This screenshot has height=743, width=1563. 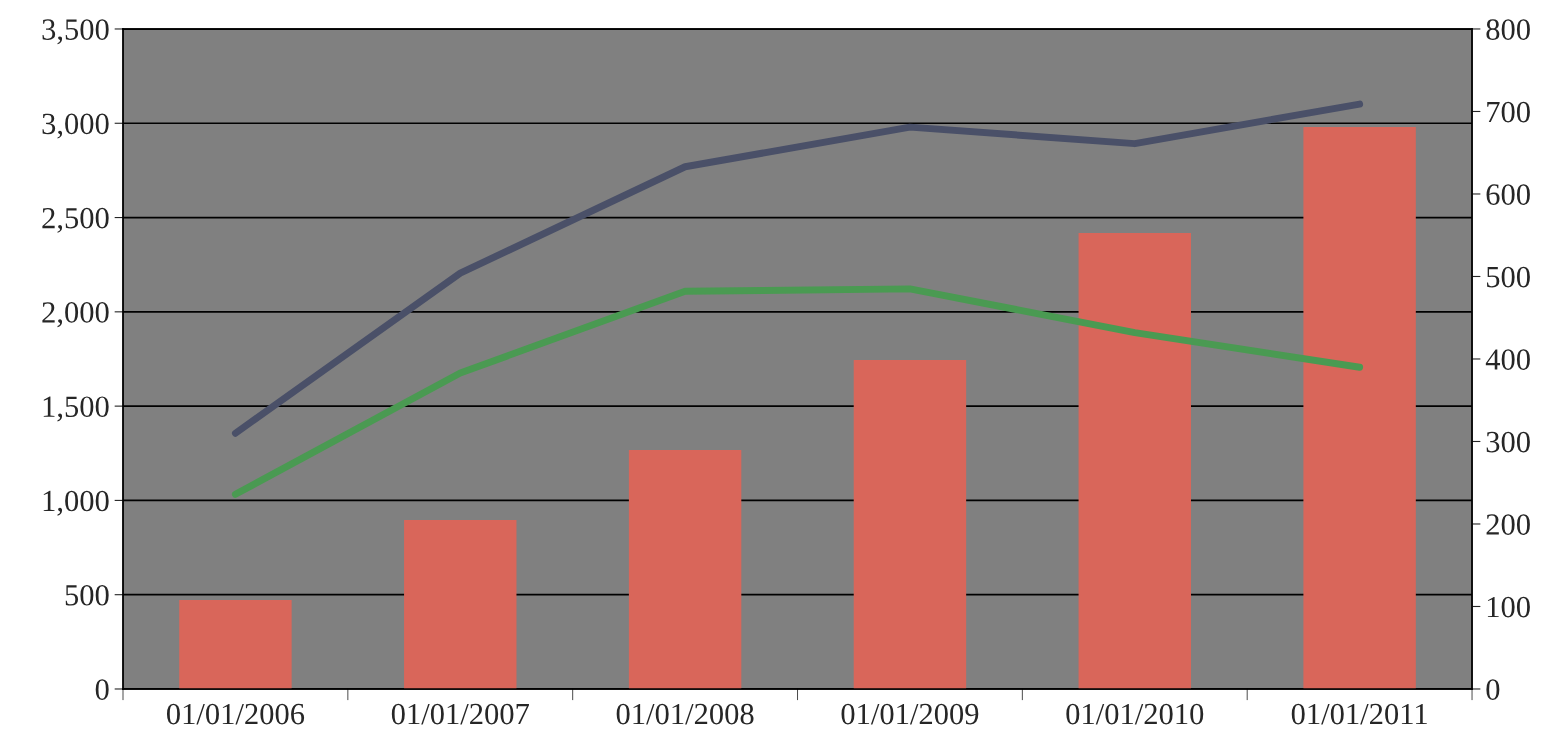 What do you see at coordinates (460, 714) in the screenshot?
I see `x-tick-label: 01/01/2007` at bounding box center [460, 714].